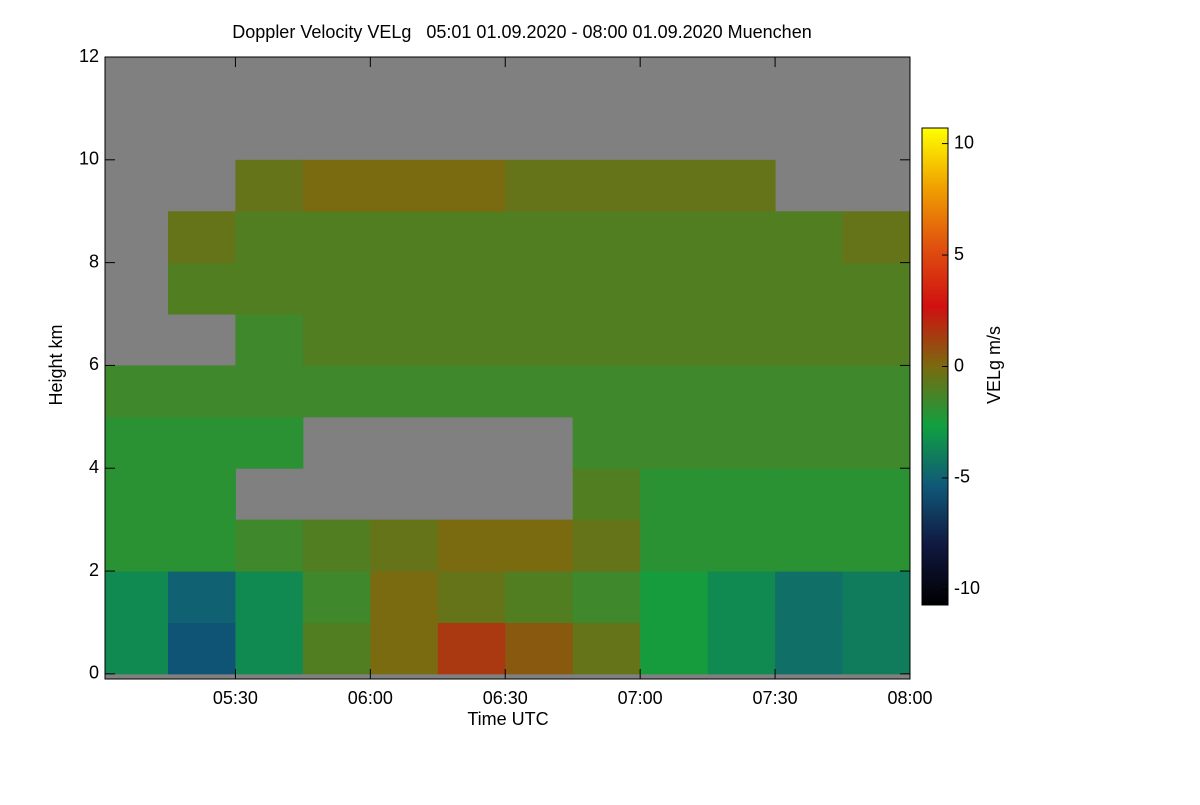 The width and height of the screenshot is (1200, 805). Describe the element at coordinates (370, 698) in the screenshot. I see `x-tick-label: 06:00` at that location.